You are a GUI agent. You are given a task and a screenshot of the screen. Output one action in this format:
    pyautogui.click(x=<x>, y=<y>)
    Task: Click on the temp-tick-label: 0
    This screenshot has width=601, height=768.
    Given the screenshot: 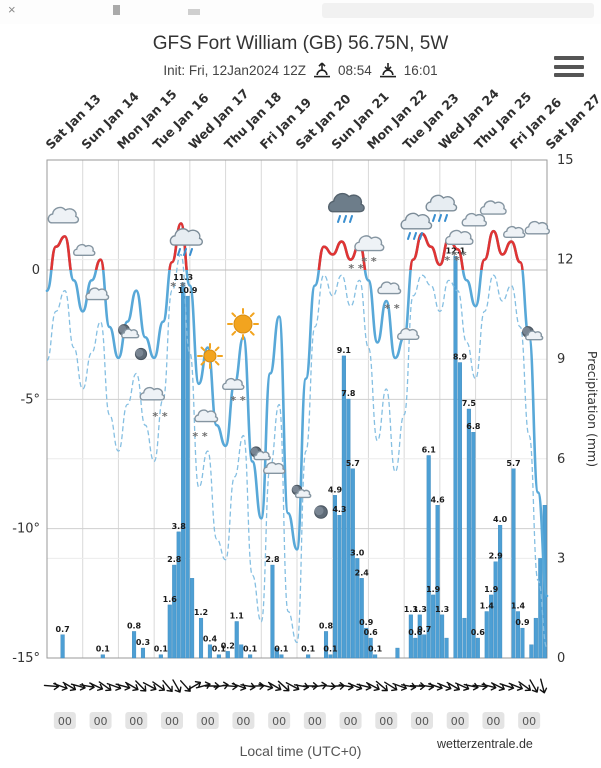 What is the action you would take?
    pyautogui.click(x=36, y=270)
    